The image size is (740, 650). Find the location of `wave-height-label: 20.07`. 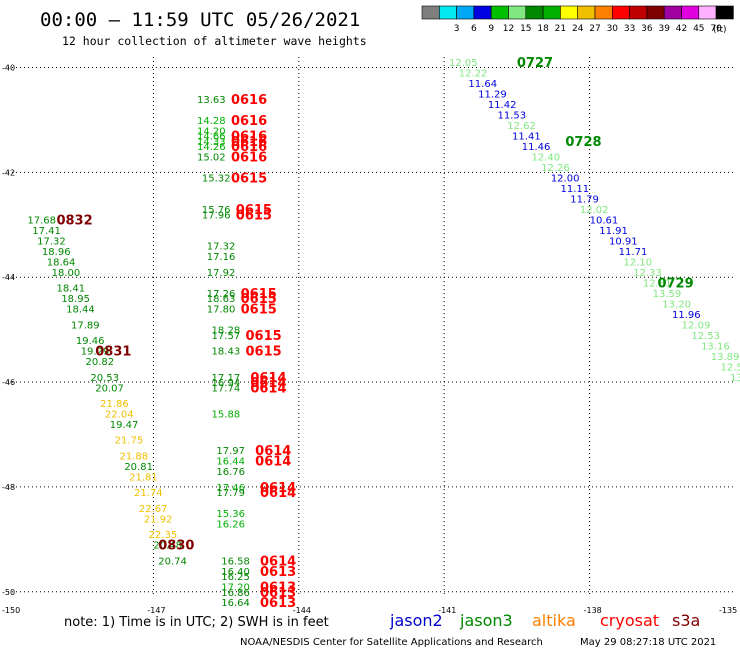

wave-height-label: 20.07 is located at coordinates (109, 388).